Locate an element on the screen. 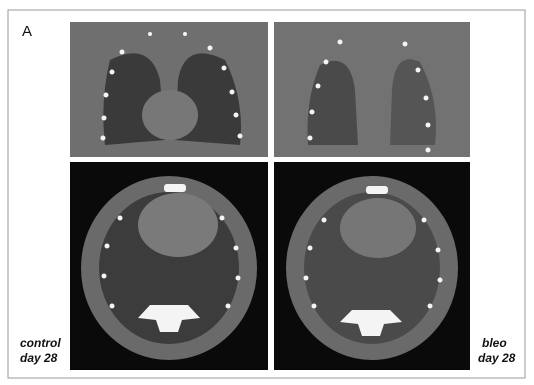  ct-coronal-bleo is located at coordinates (372, 89).